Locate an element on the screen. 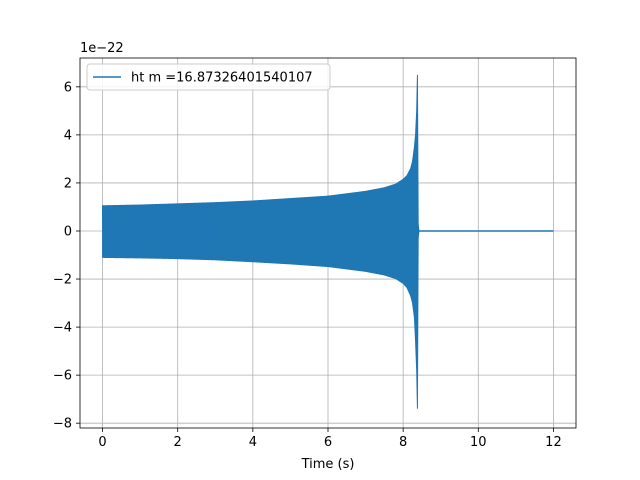  legend: ht m =16.87326401540107 is located at coordinates (208, 77).